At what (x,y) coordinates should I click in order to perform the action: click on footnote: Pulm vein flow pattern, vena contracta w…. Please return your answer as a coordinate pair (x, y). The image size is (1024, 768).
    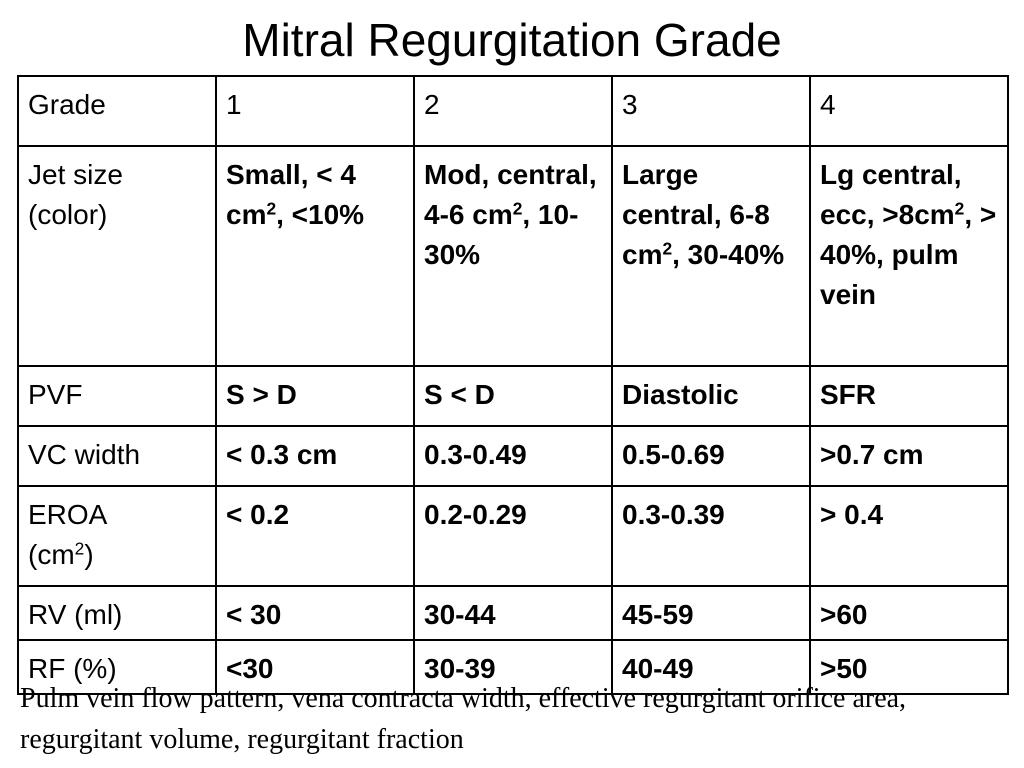
    Looking at the image, I should click on (463, 719).